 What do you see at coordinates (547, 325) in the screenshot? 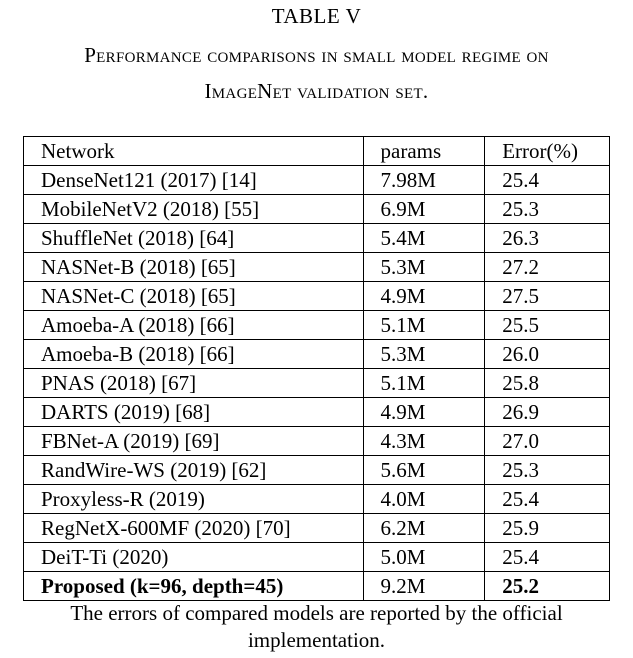
I see `cell-error: 25.5` at bounding box center [547, 325].